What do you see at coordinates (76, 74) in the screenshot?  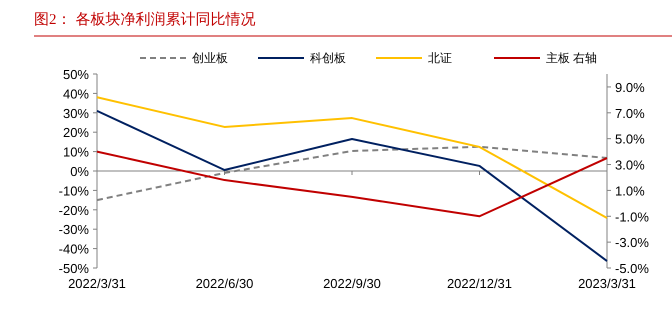 I see `y-tick-label: 50%` at bounding box center [76, 74].